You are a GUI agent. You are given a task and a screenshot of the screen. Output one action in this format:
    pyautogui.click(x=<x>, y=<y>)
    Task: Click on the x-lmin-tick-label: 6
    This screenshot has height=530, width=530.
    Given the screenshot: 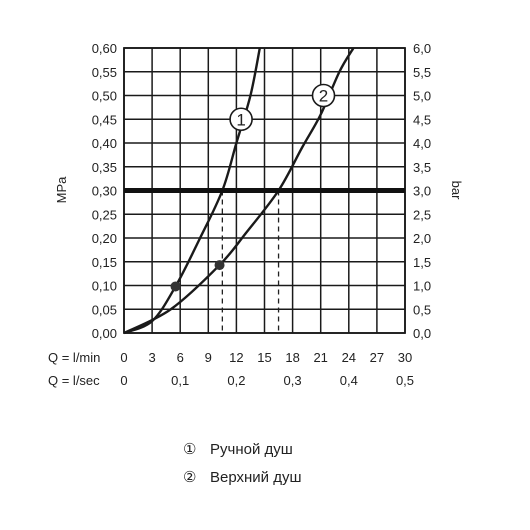 What is the action you would take?
    pyautogui.click(x=180, y=357)
    